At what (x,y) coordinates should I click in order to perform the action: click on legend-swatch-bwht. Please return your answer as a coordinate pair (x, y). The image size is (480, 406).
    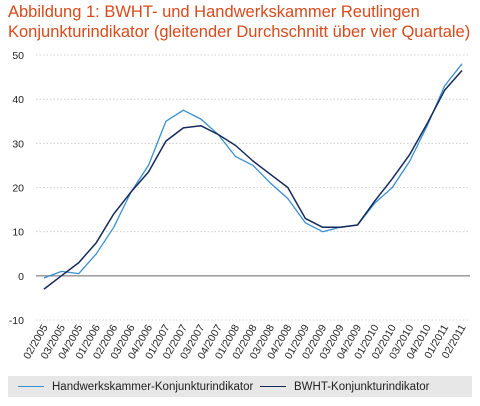
    Looking at the image, I should click on (273, 386).